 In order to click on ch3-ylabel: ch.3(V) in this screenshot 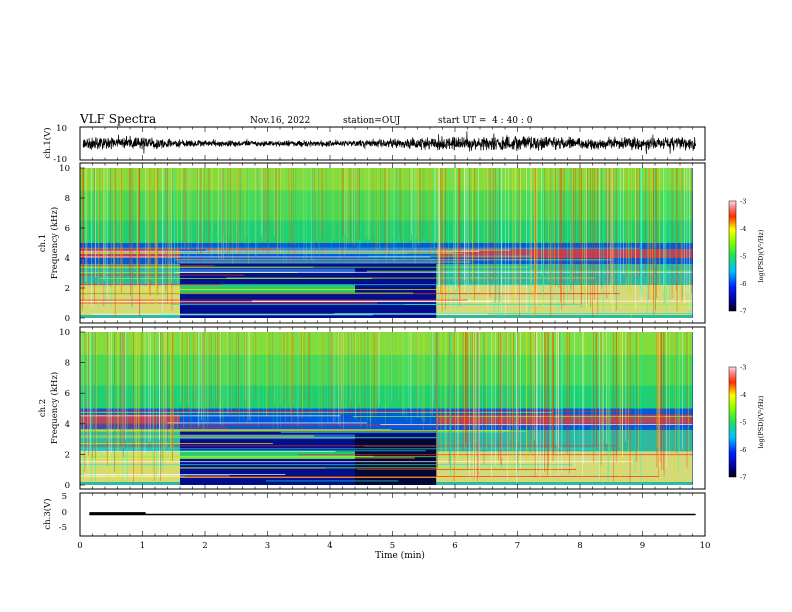, I will do `click(47, 513)`.